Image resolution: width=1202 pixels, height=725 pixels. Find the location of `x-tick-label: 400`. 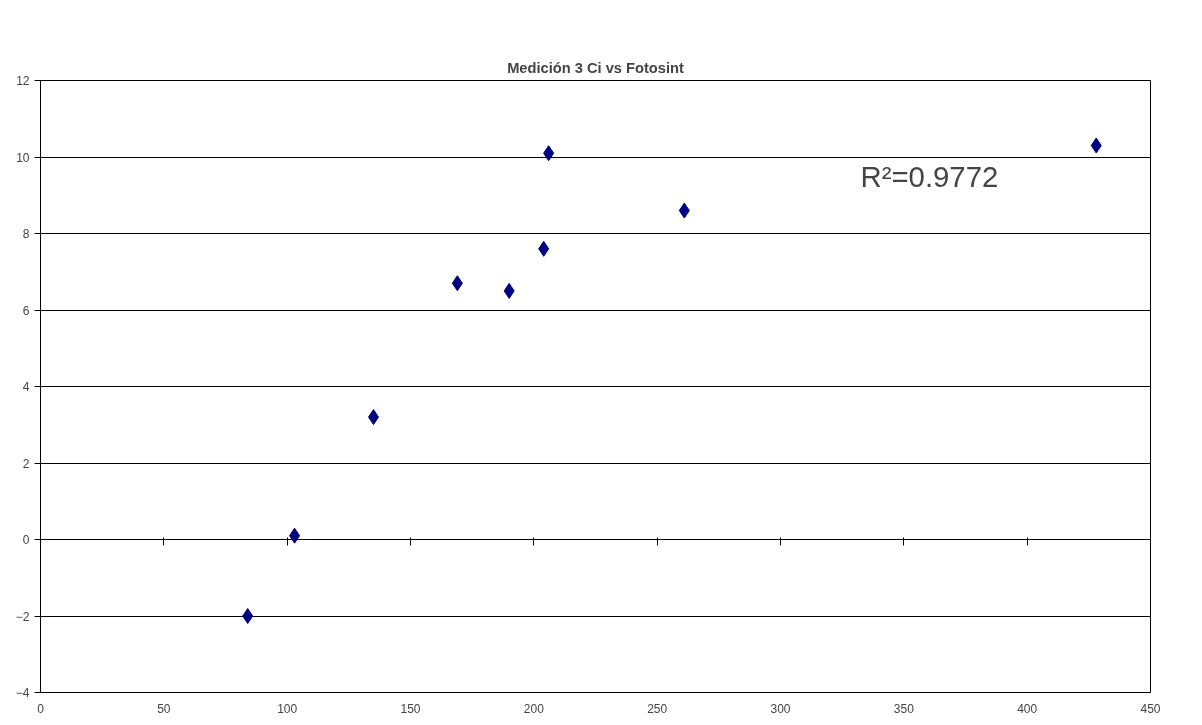

x-tick-label: 400 is located at coordinates (1027, 708).